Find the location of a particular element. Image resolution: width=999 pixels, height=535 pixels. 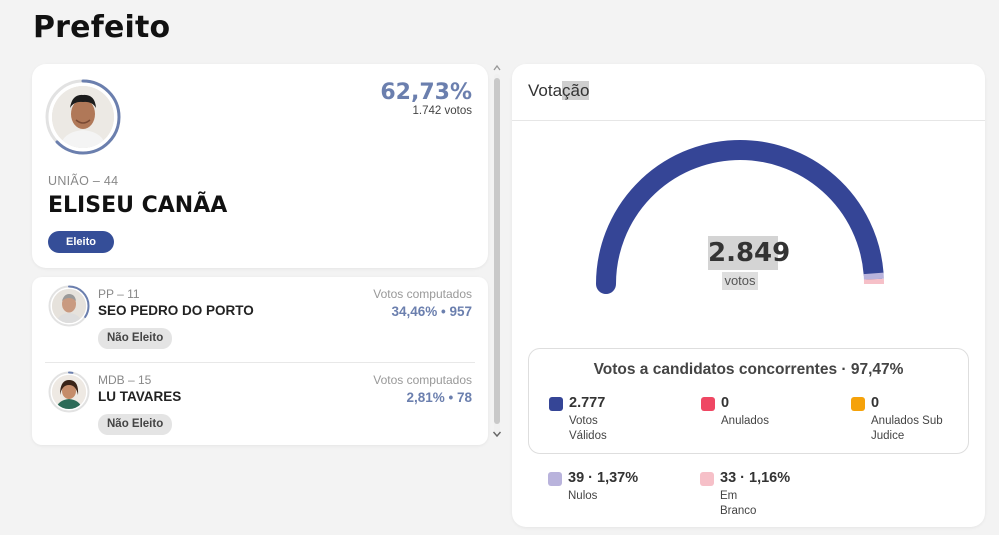

winner-avatar is located at coordinates (83, 117).